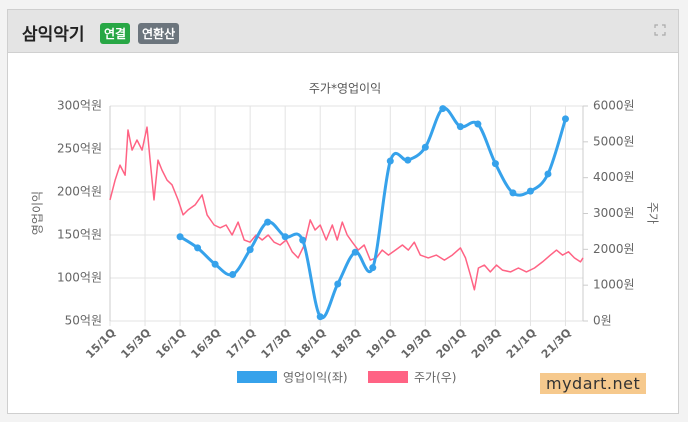 The width and height of the screenshot is (688, 422). What do you see at coordinates (159, 33) in the screenshot?
I see `badge: 연환산` at bounding box center [159, 33].